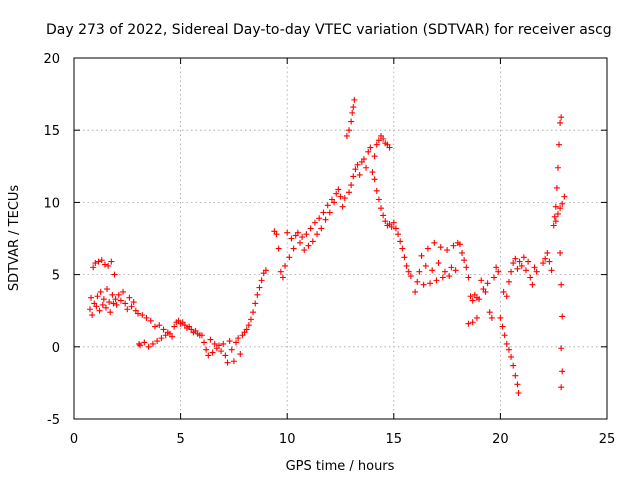 This screenshot has width=640, height=480. I want to click on y-axis-label: SDTVAR / TECUs, so click(14, 238).